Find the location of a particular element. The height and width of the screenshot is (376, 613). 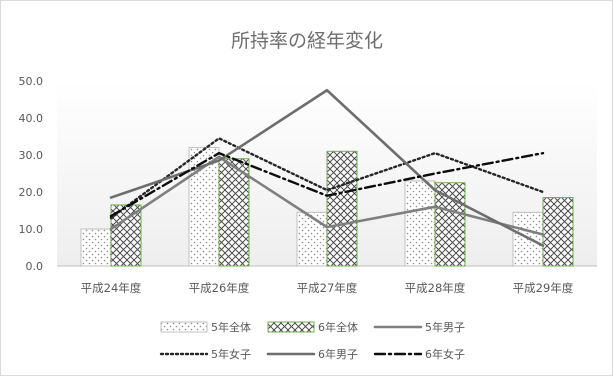

line-6年女子 is located at coordinates (327, 184).